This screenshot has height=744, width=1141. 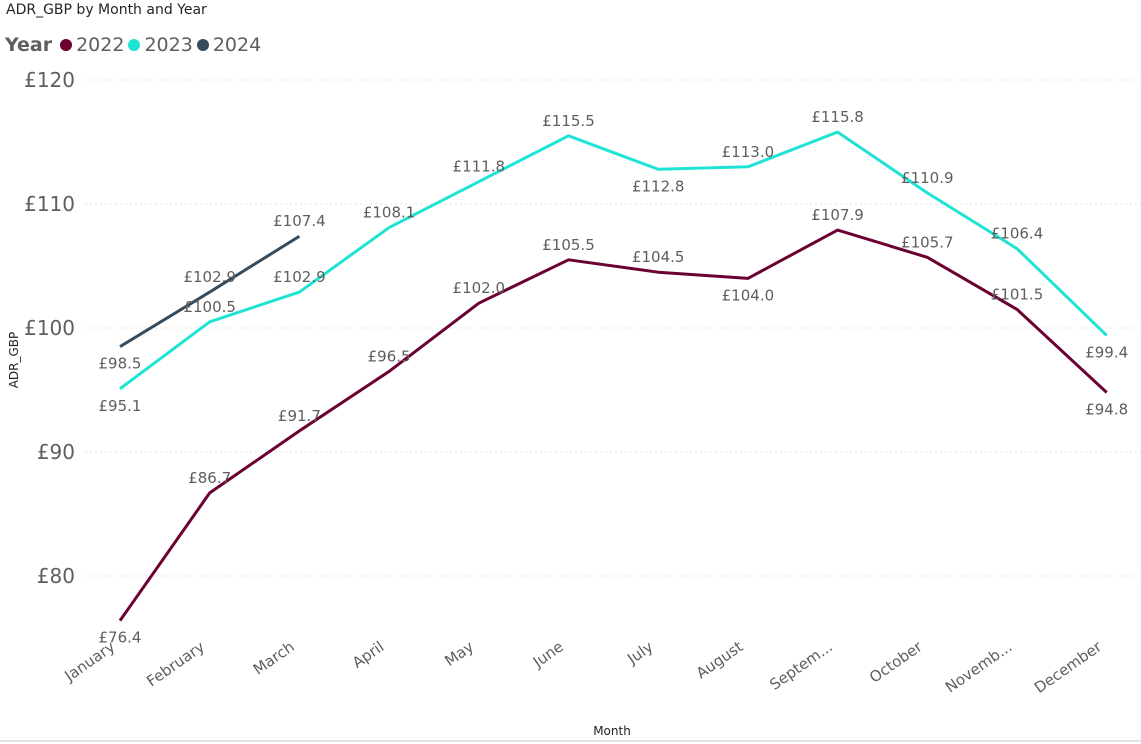 I want to click on x-tick-label: December, so click(x=1068, y=667).